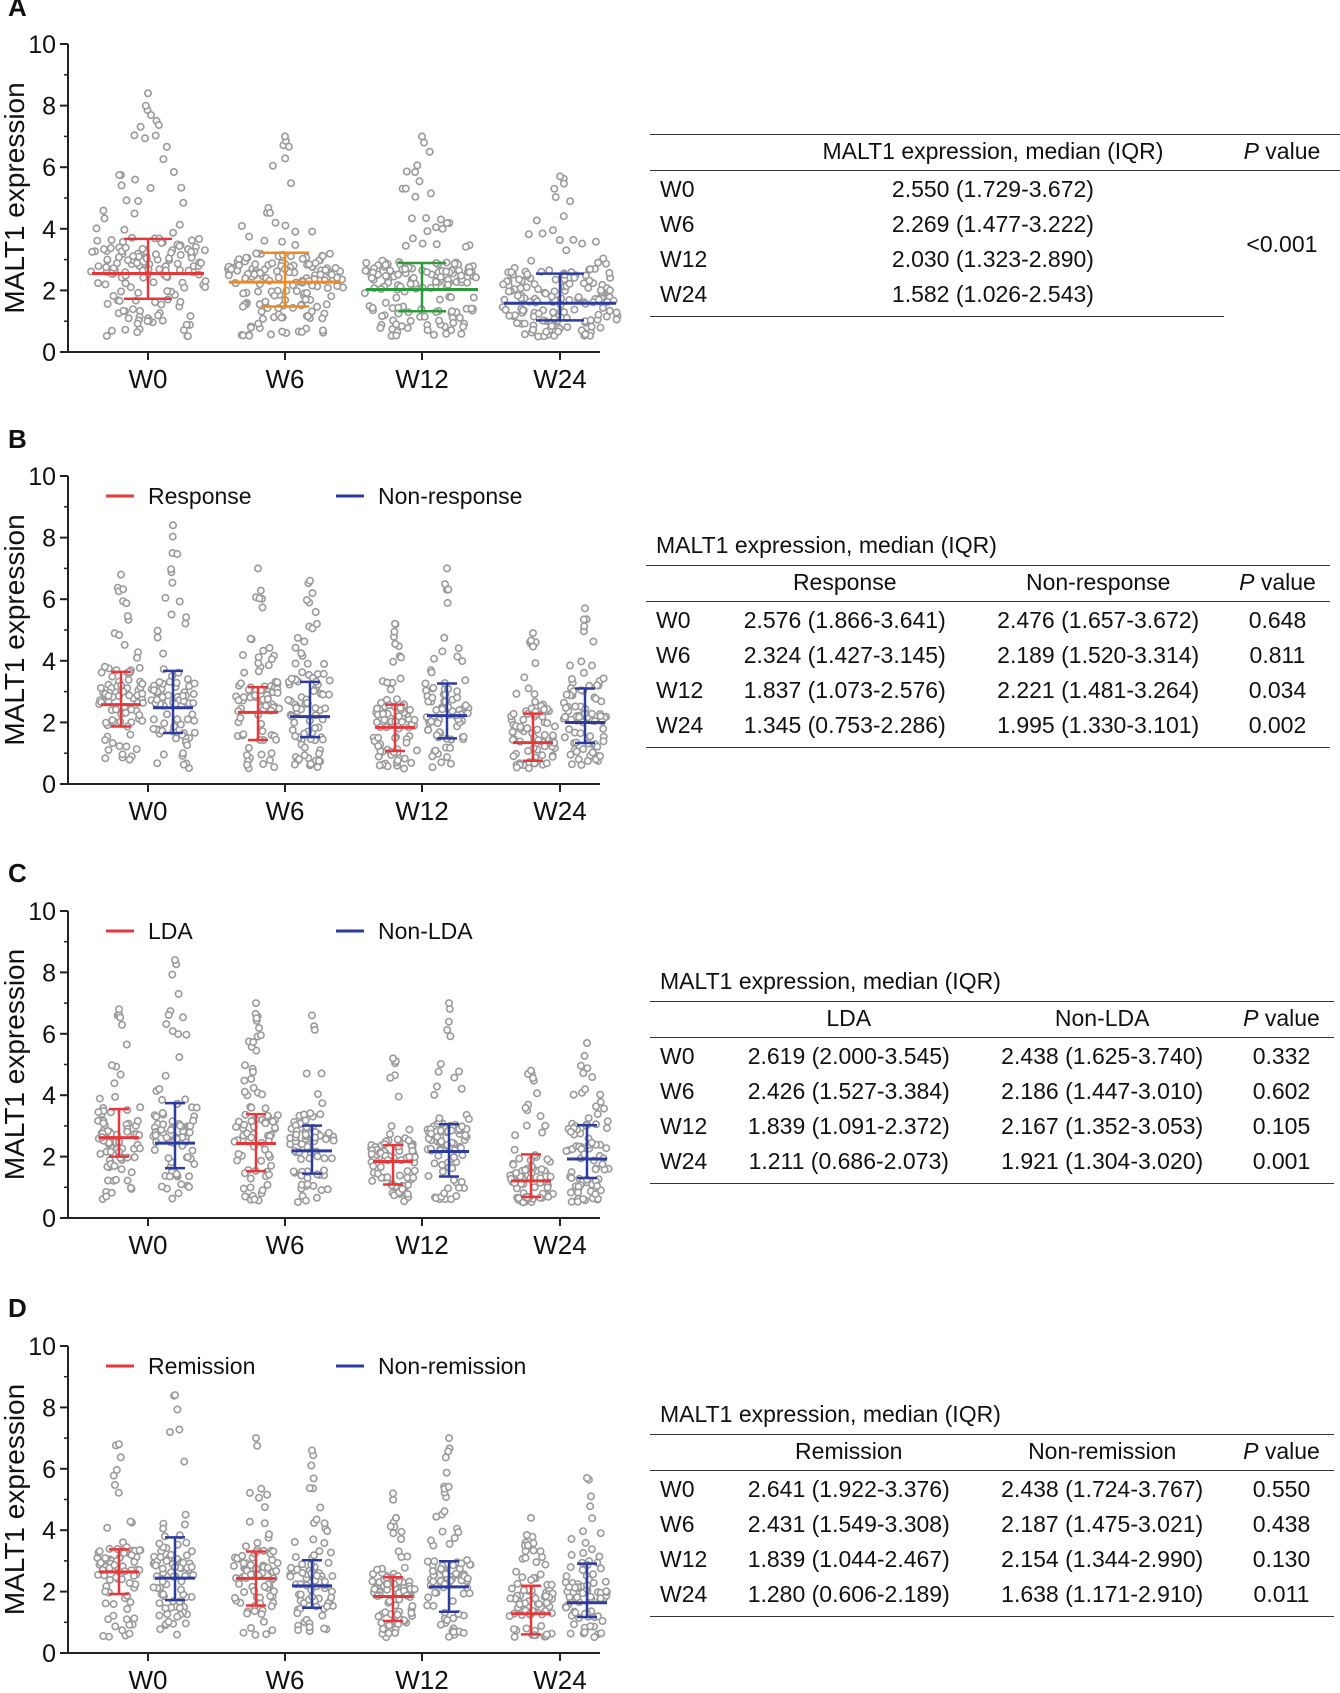 The height and width of the screenshot is (1693, 1340). What do you see at coordinates (1098, 620) in the screenshot?
I see `table-cell: 2.476 (1.657-3.672)` at bounding box center [1098, 620].